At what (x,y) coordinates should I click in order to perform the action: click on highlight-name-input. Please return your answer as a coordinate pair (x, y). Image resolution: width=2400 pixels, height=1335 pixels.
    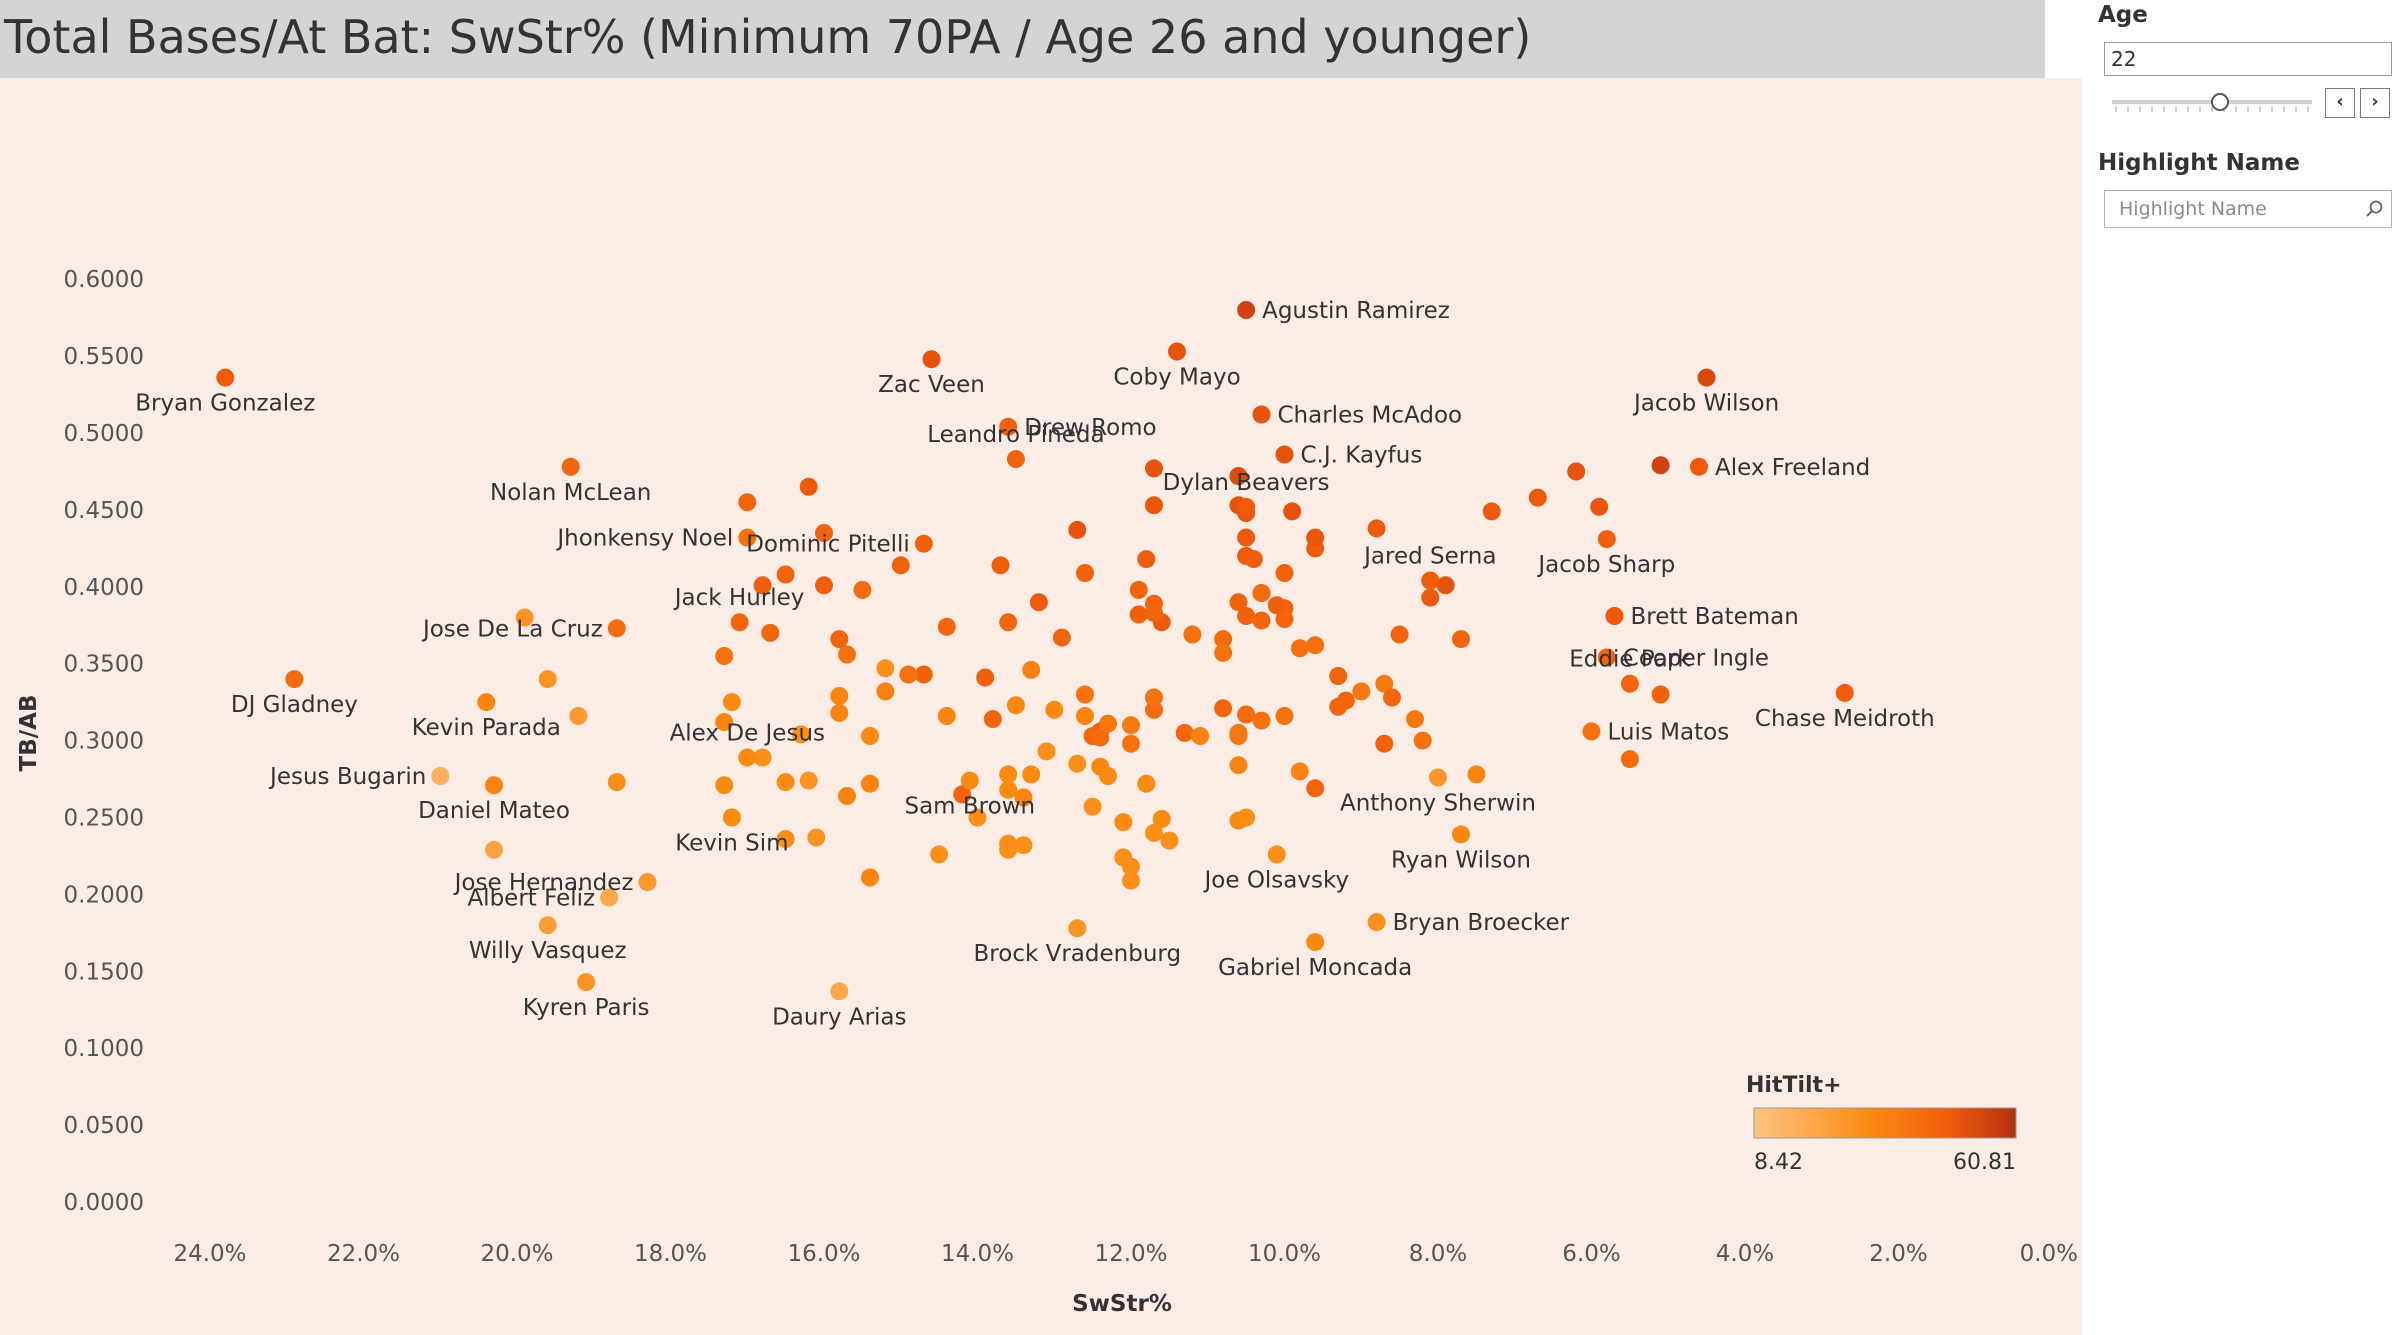
    Looking at the image, I should click on (2248, 209).